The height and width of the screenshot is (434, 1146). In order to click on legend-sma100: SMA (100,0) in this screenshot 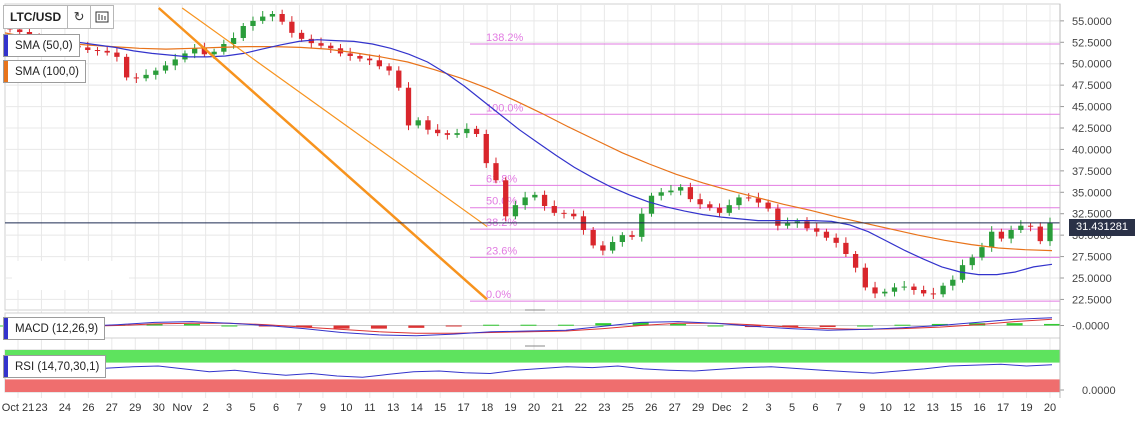, I will do `click(44, 71)`.